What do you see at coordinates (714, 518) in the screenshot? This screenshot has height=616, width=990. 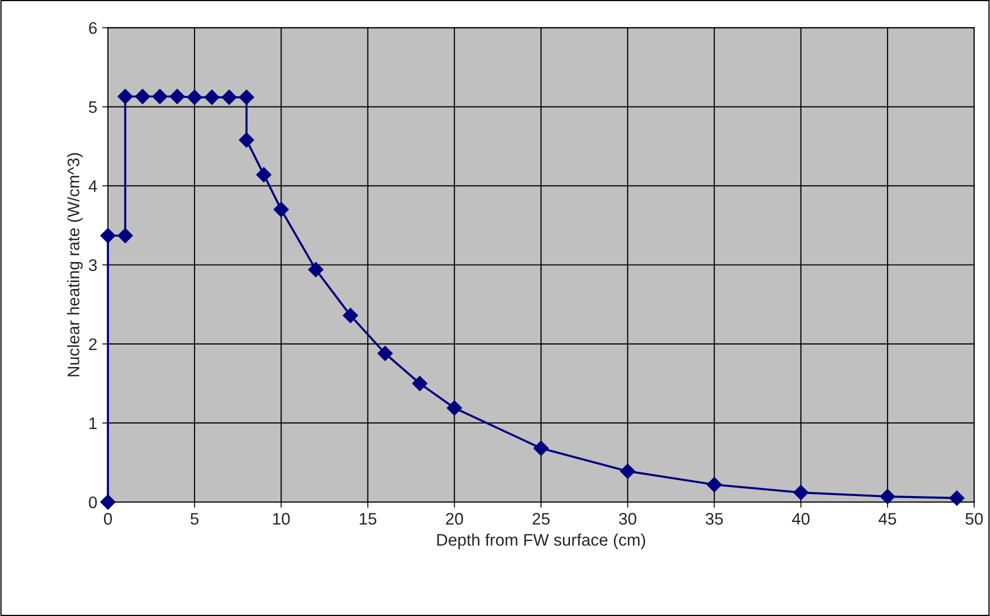 I see `x-tick-label: 35` at bounding box center [714, 518].